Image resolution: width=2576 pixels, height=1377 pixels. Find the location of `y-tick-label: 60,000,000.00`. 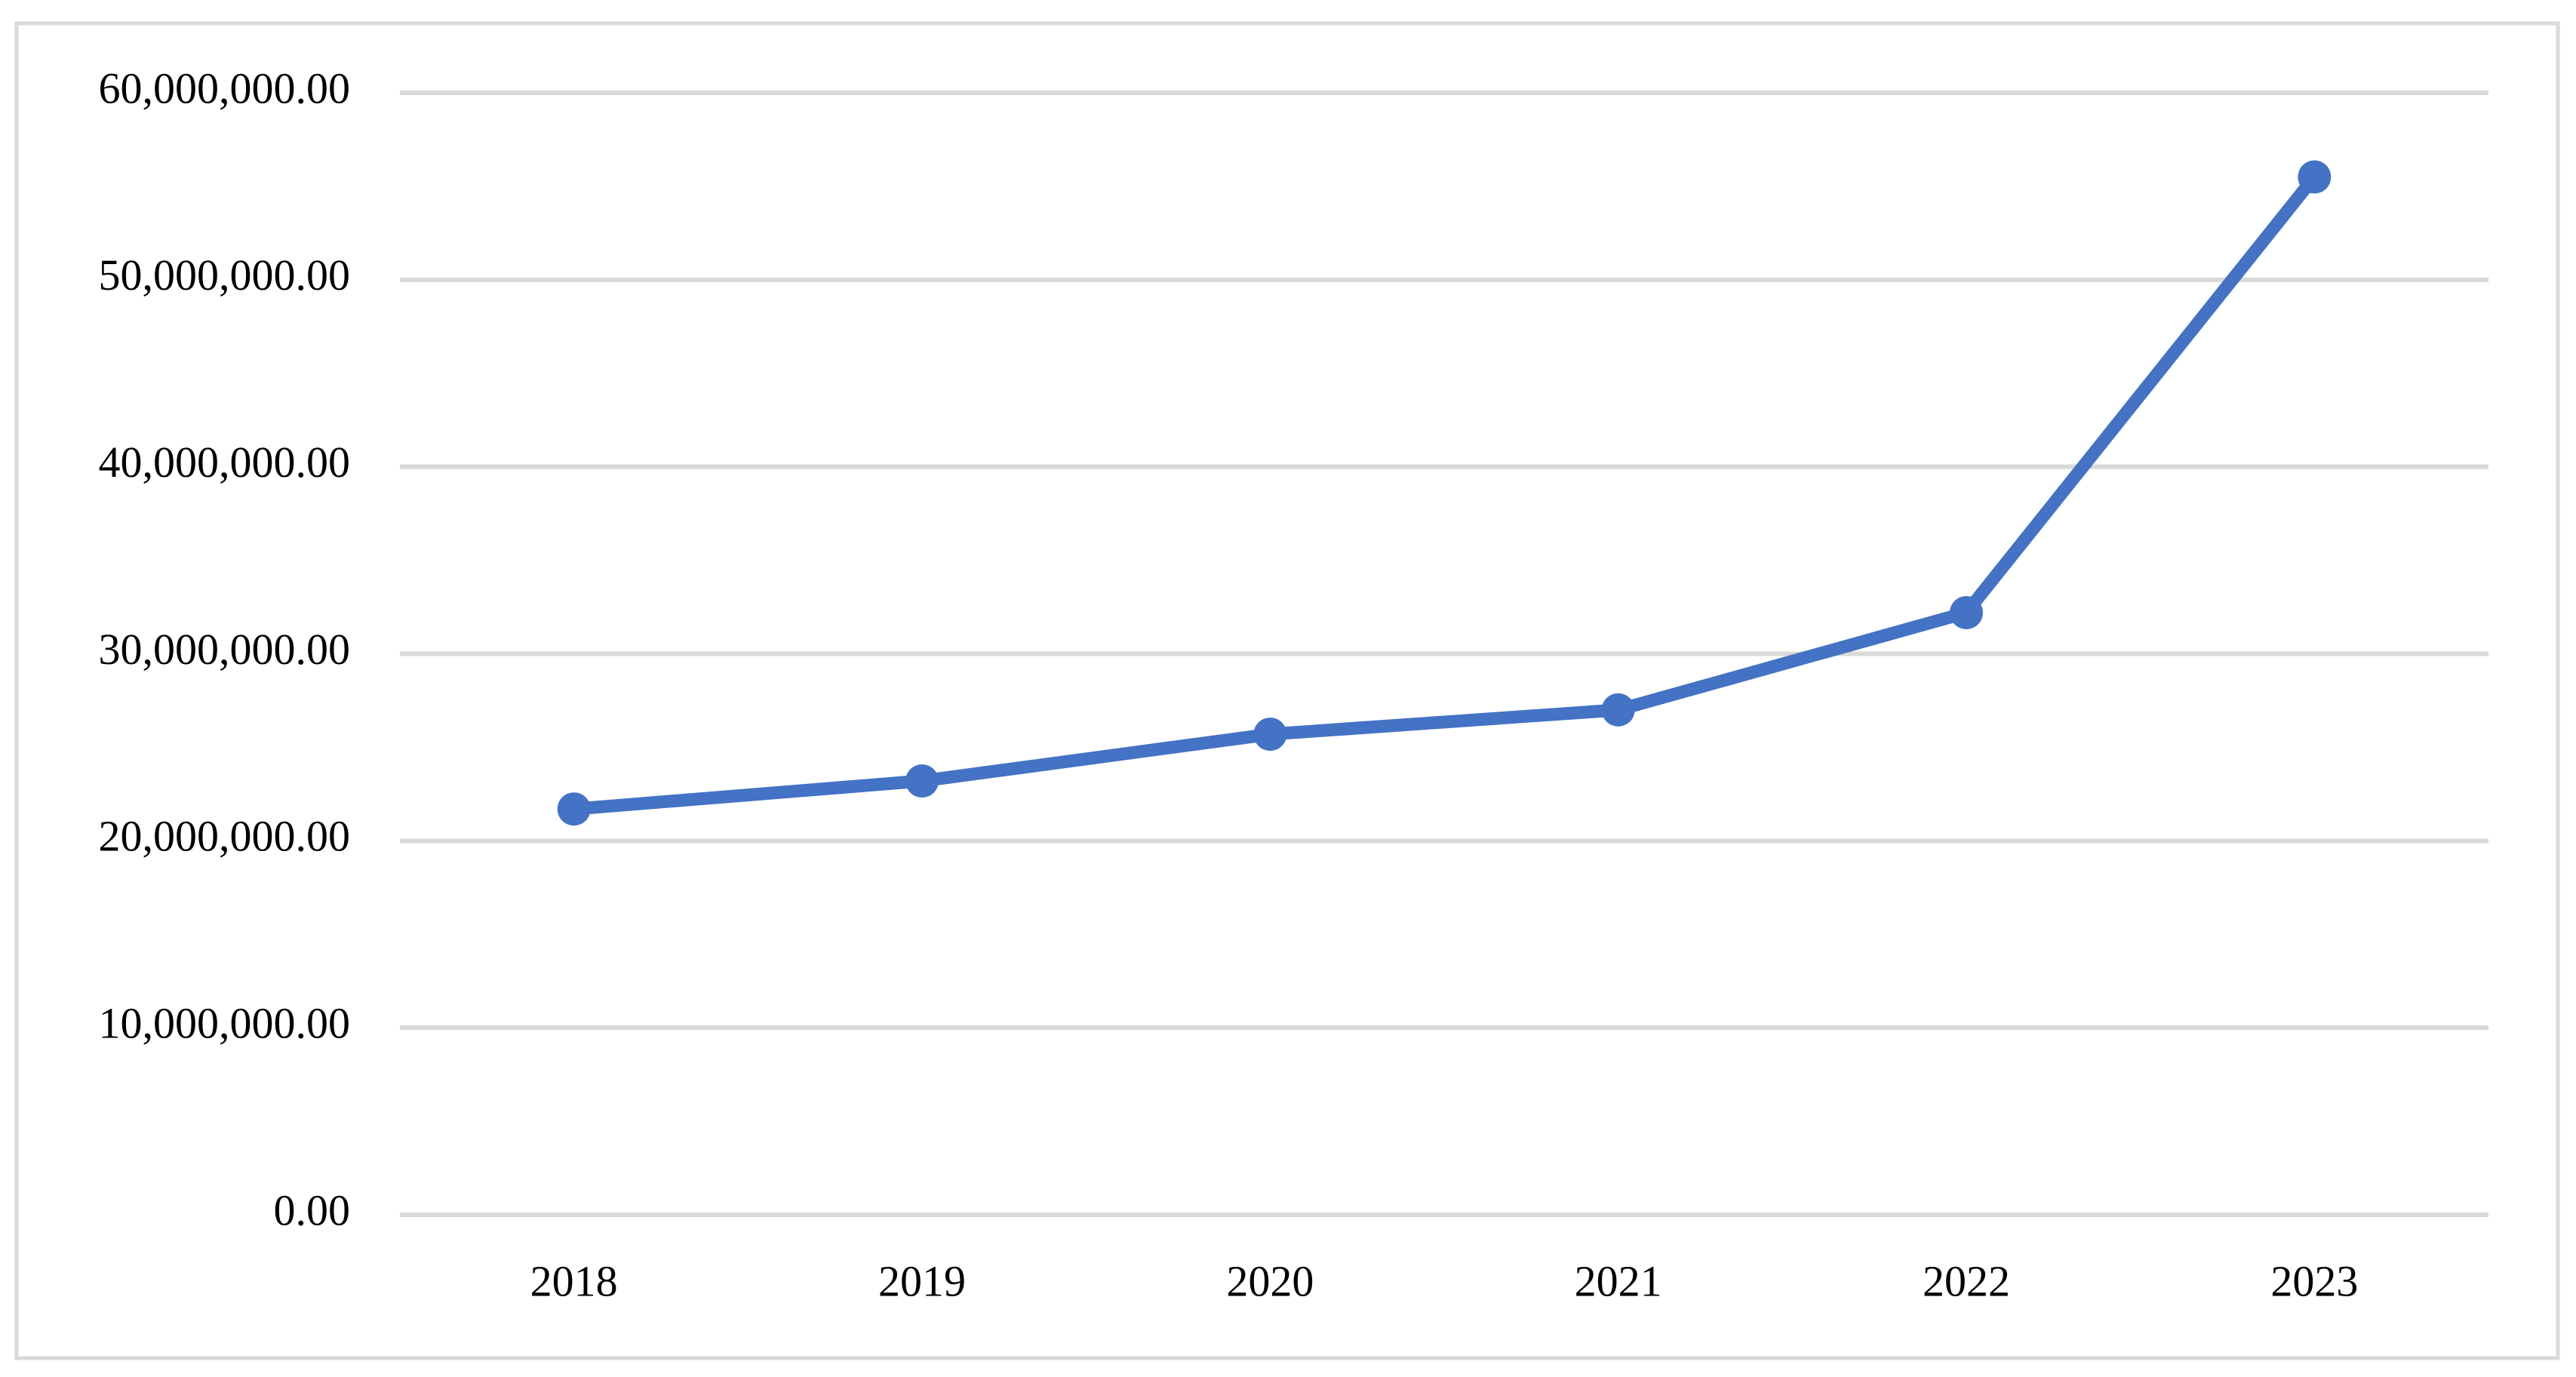

y-tick-label: 60,000,000.00 is located at coordinates (225, 87).